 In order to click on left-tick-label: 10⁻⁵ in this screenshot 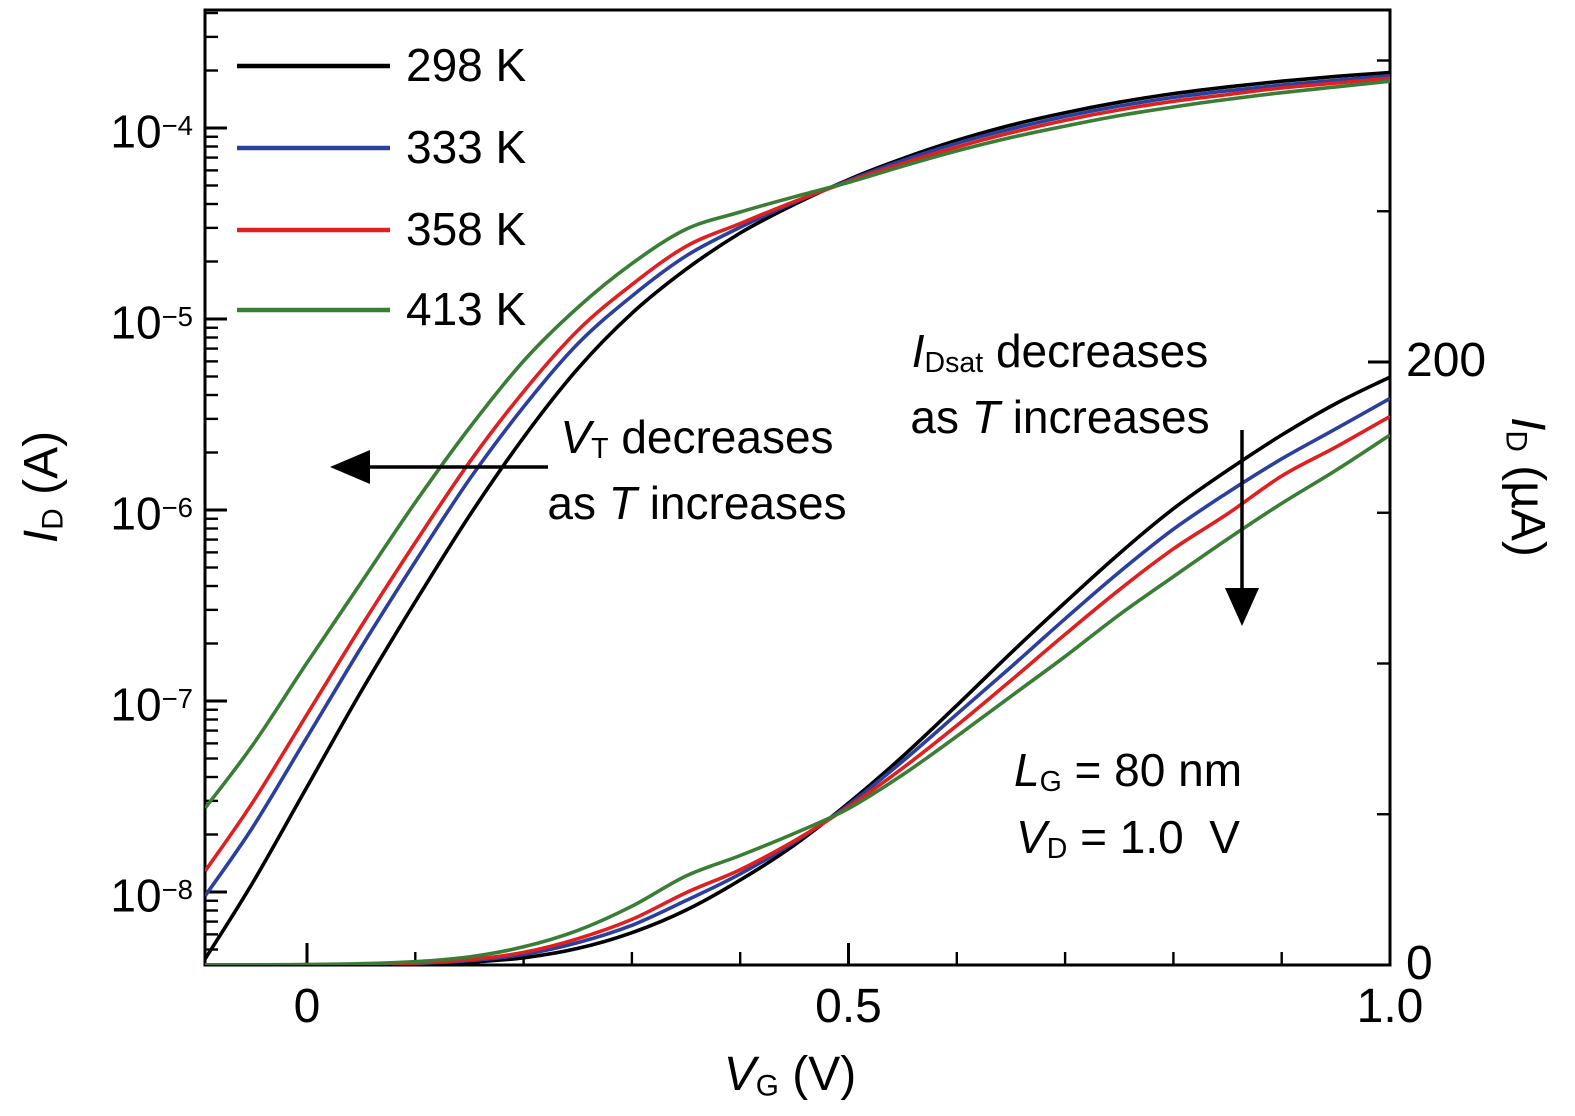, I will do `click(151, 322)`.